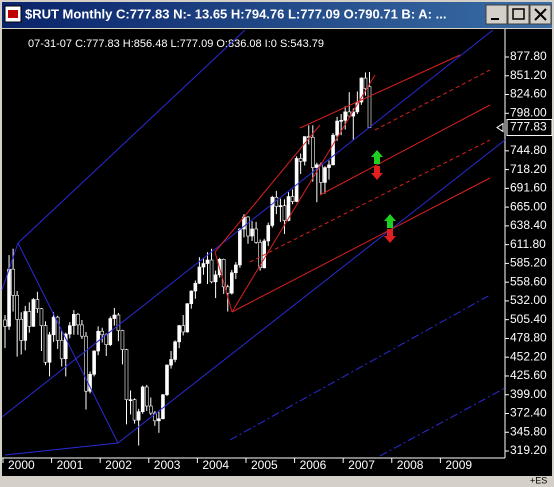 Image resolution: width=554 pixels, height=487 pixels. What do you see at coordinates (13, 14) in the screenshot?
I see `window-icon-glyph` at bounding box center [13, 14].